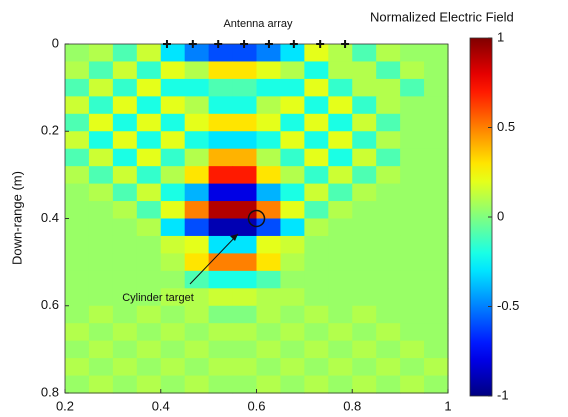 This screenshot has height=417, width=568. I want to click on annotation-arrow, so click(214, 259).